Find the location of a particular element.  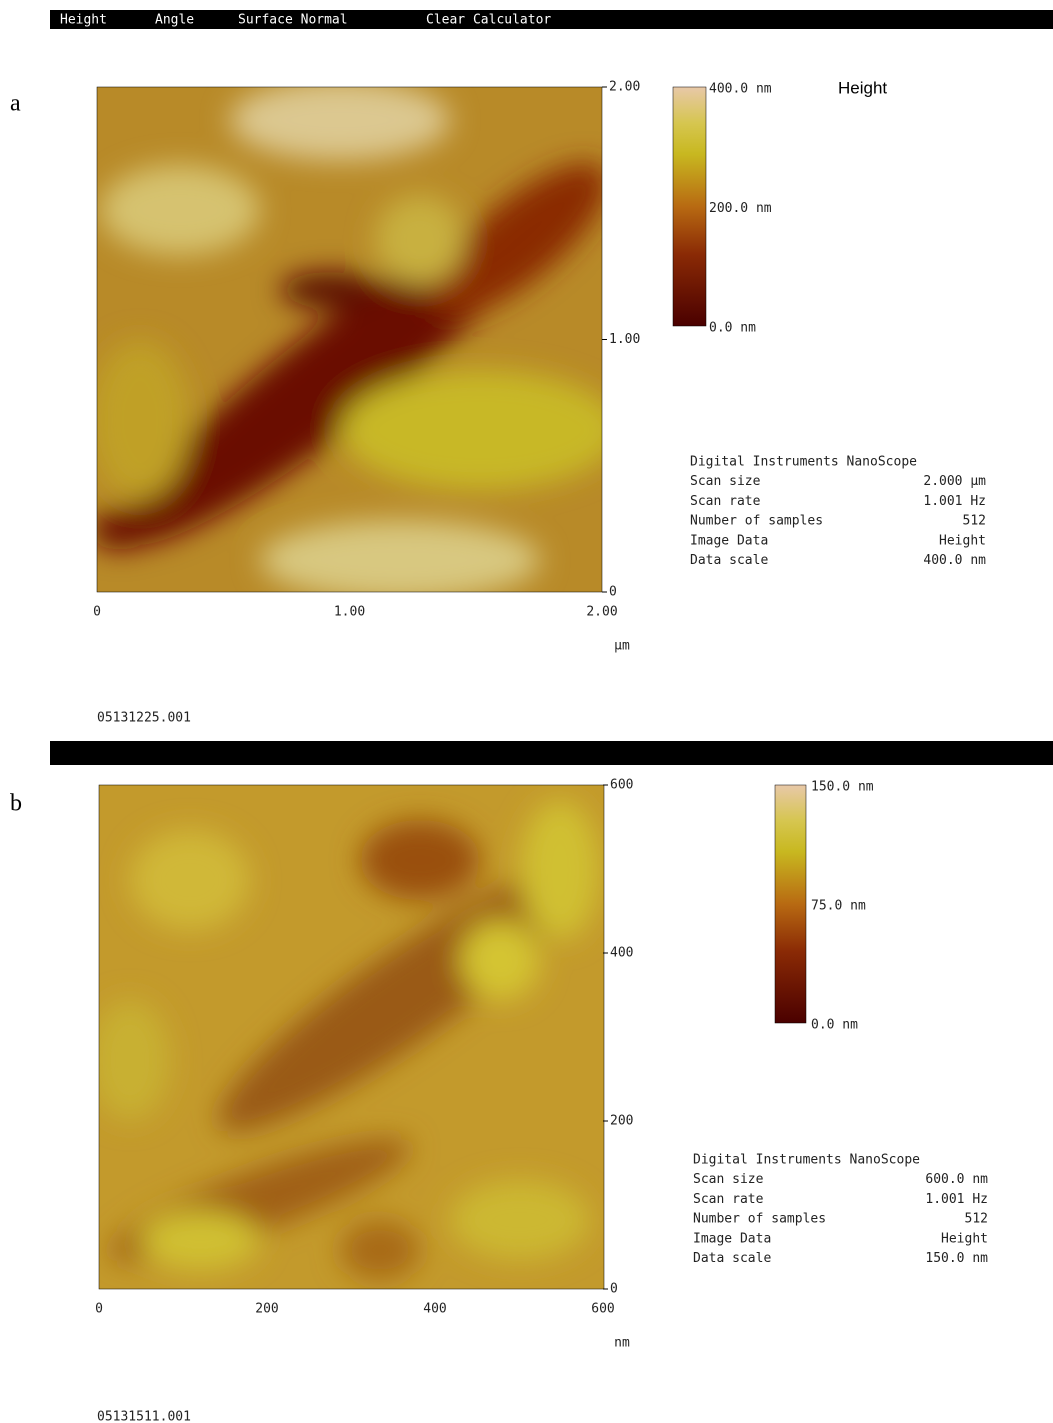

axis-unit: µm is located at coordinates (622, 646).